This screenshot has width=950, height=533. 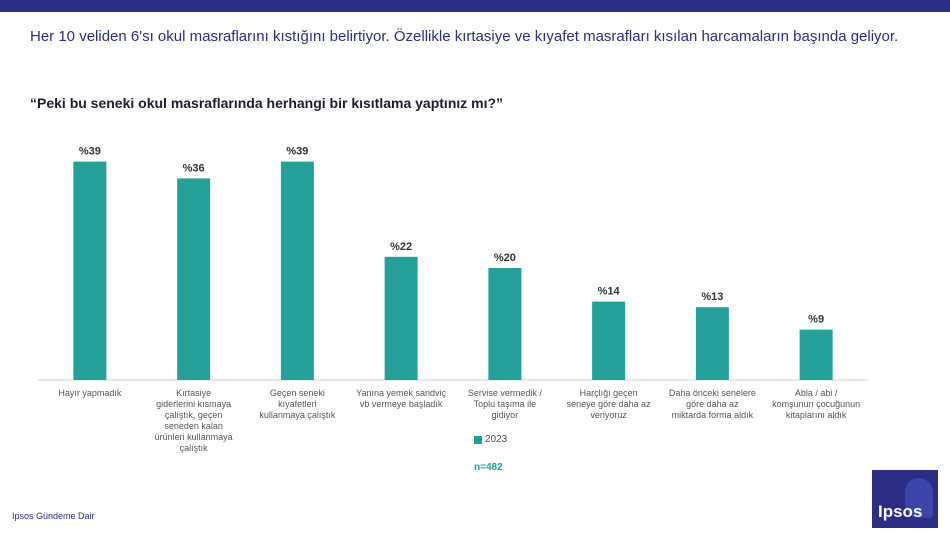 I want to click on ipsos-logo: Ipsos, so click(x=905, y=499).